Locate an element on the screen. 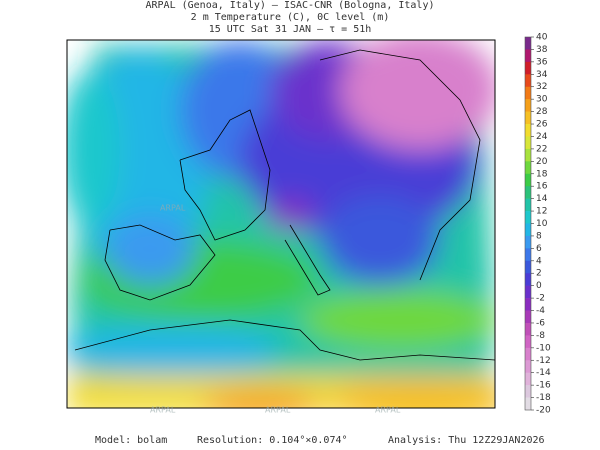  colorbar-label: 40 is located at coordinates (542, 38).